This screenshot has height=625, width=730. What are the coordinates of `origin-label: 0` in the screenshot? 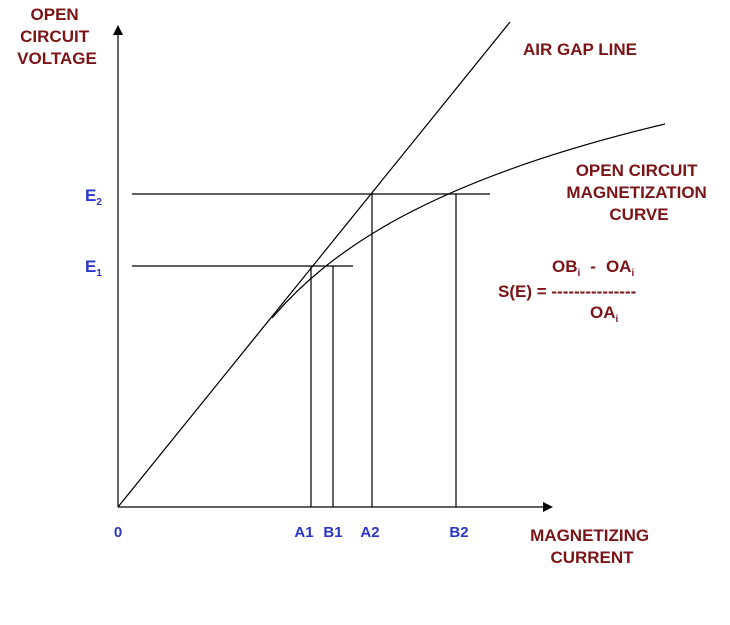 It's located at (118, 532).